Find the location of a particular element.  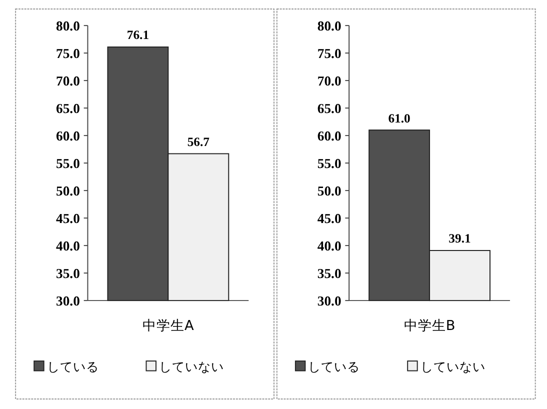

x-tick-label: 中学生B is located at coordinates (430, 326).